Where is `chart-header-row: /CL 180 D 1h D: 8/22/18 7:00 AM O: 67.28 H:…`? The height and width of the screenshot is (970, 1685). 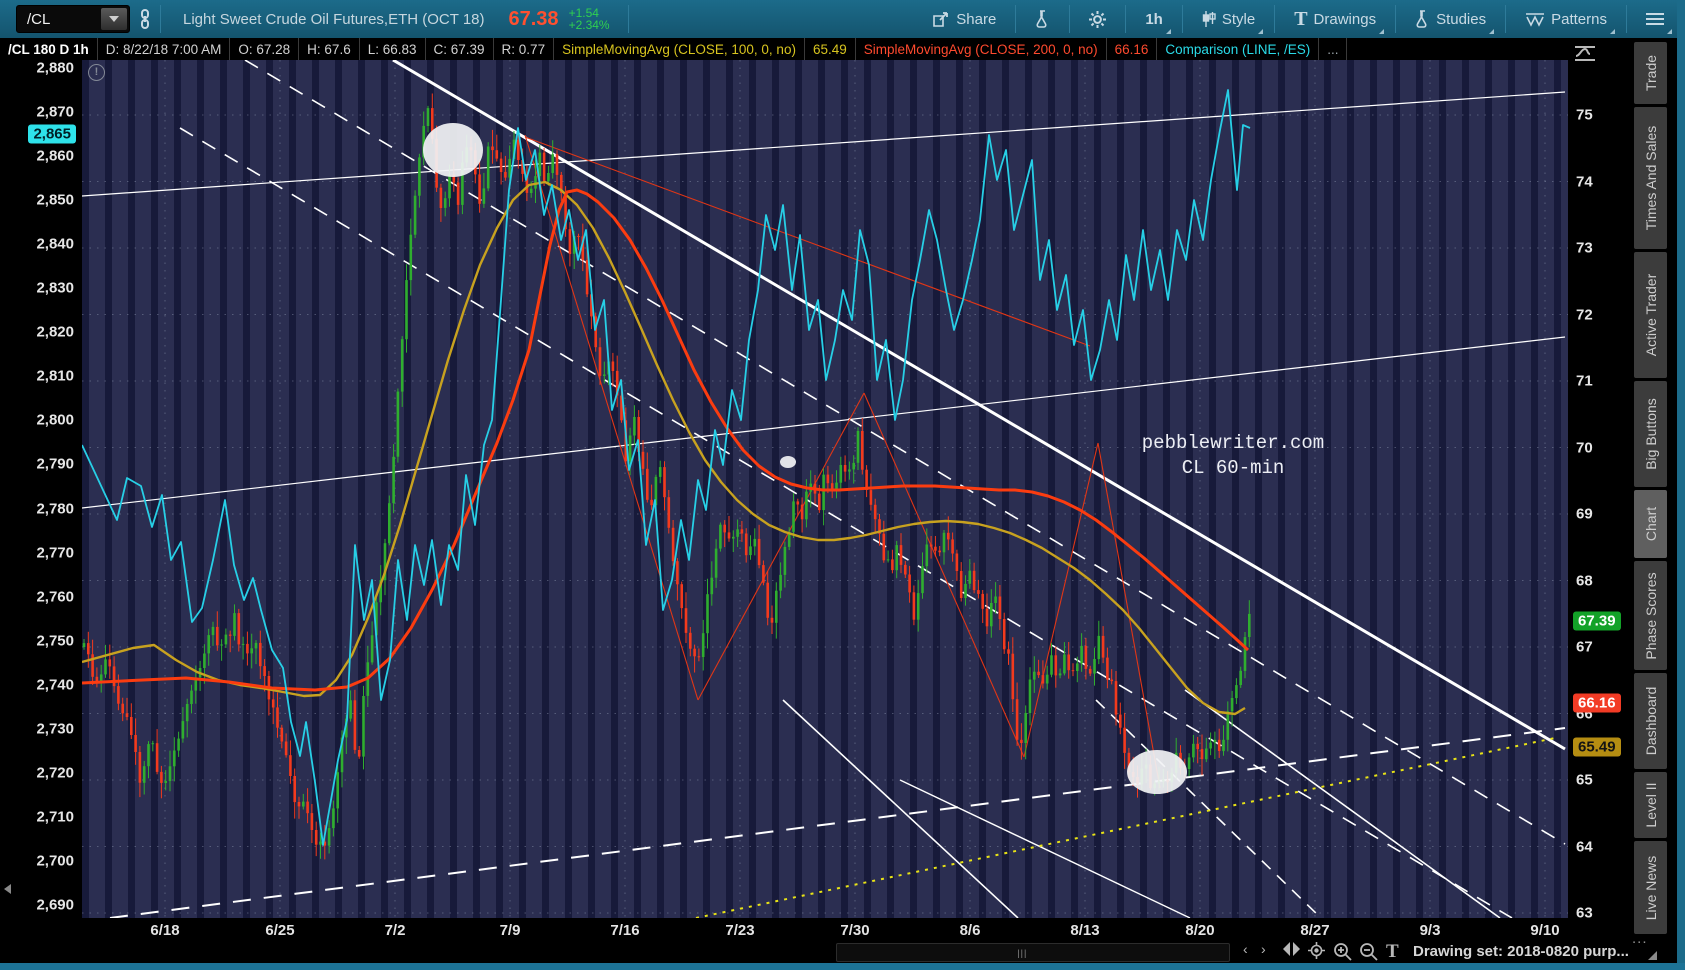
chart-header-row: /CL 180 D 1h D: 8/22/18 7:00 AM O: 67.28 H:… is located at coordinates (815, 49).